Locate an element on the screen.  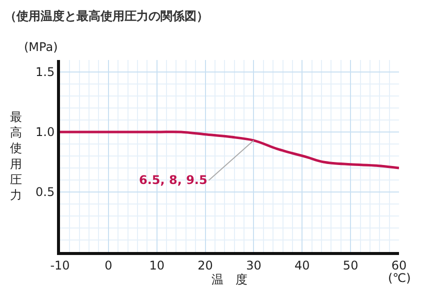
text: 6.5, 8, 9.5 is located at coordinates (173, 180).